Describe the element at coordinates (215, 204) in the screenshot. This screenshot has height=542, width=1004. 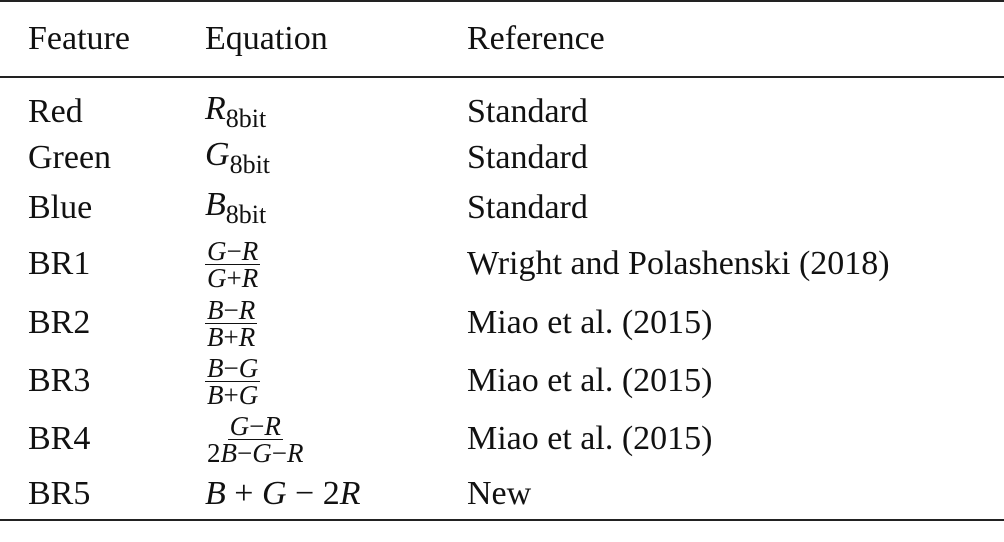
I see `equation-symbol: B` at that location.